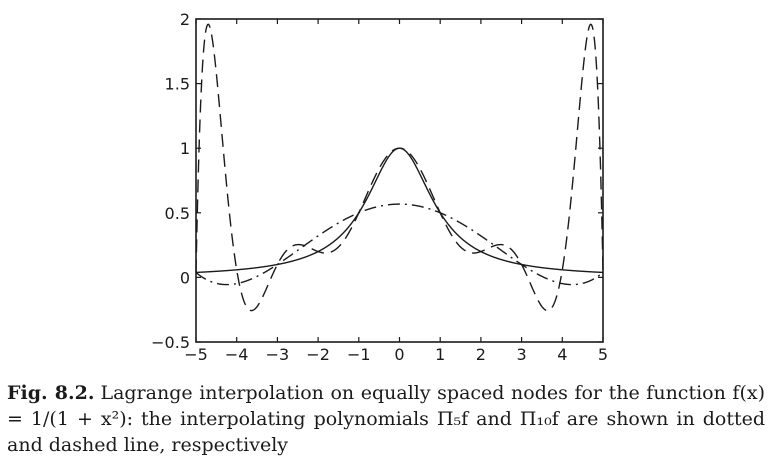 The height and width of the screenshot is (460, 769). I want to click on x-tick-label: 1, so click(440, 354).